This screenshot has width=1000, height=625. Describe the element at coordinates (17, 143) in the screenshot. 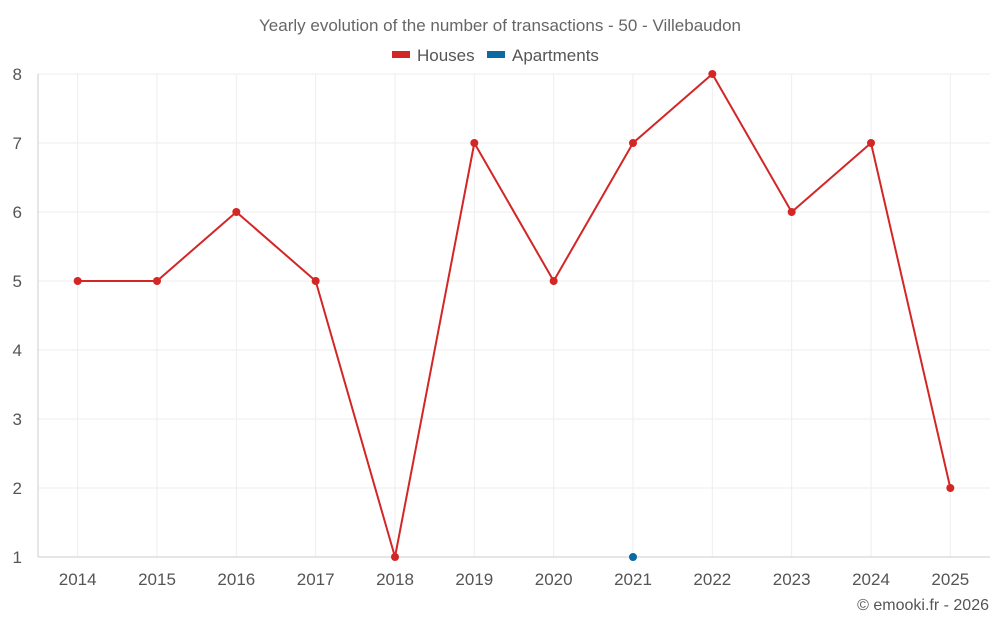

I see `y-tick-label: 7` at that location.